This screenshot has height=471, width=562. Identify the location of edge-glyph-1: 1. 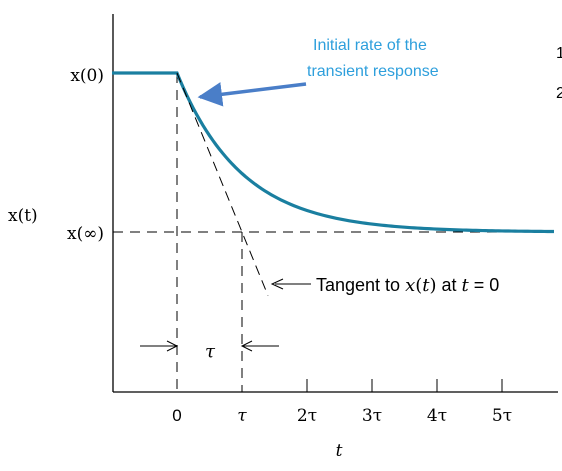
(559, 53).